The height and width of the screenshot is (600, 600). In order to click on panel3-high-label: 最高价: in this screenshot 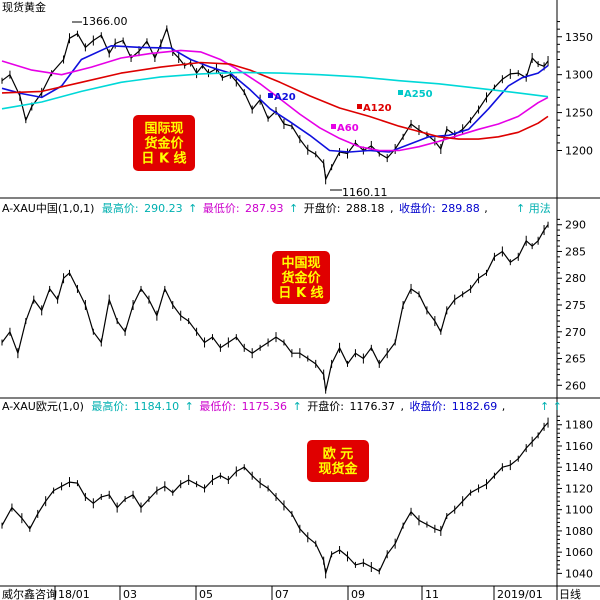, I will do `click(109, 406)`.